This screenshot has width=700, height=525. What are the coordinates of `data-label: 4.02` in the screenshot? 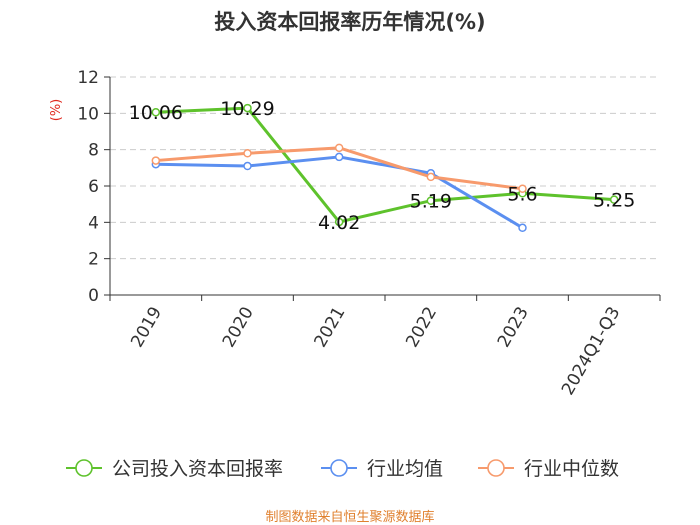 It's located at (339, 223).